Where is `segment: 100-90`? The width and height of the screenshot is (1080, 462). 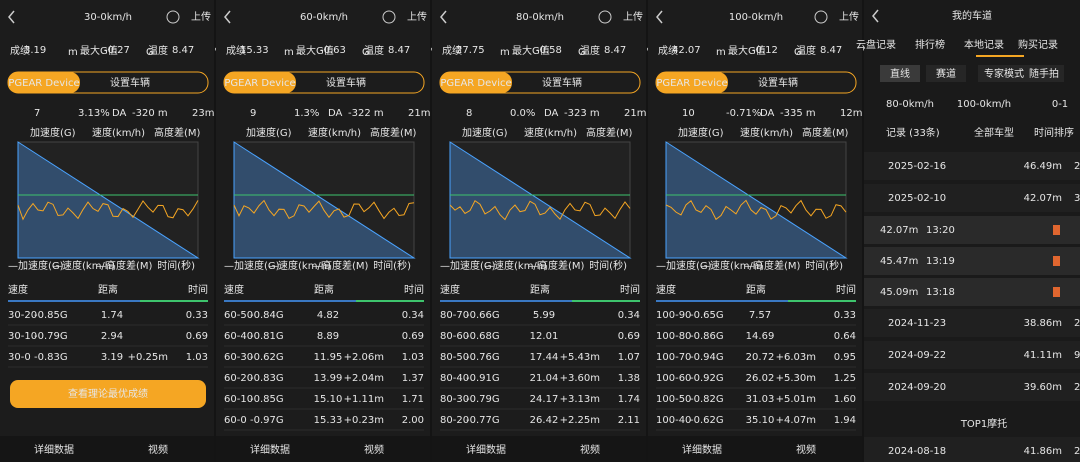
segment: 100-90 is located at coordinates (673, 315).